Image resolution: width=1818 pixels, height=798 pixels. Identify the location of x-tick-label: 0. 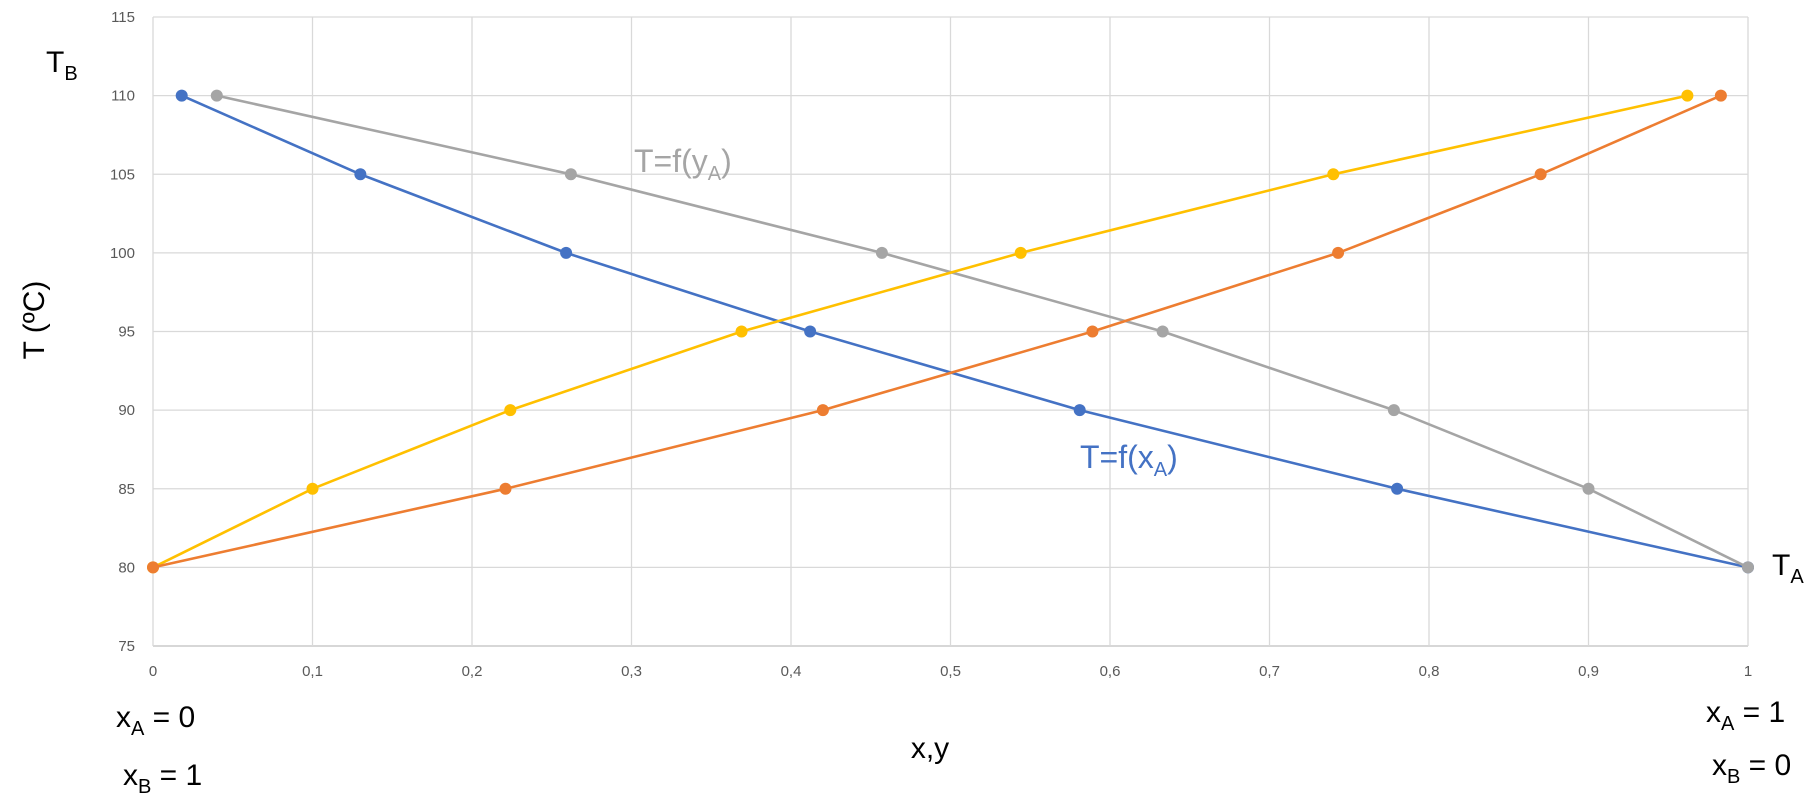
(153, 671).